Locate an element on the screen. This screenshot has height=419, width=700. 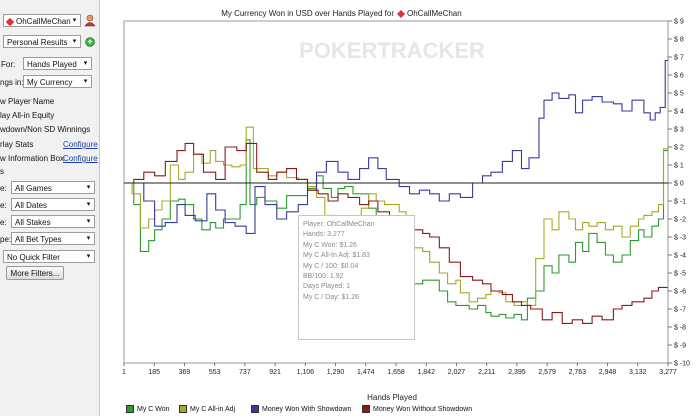
player-diamond-icon is located at coordinates (401, 14).